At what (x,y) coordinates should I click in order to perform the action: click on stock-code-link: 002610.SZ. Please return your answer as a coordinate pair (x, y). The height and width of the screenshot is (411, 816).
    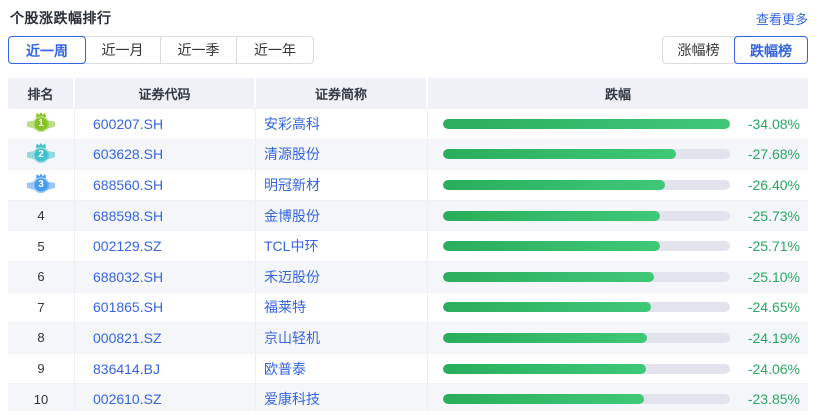
    Looking at the image, I should click on (165, 397).